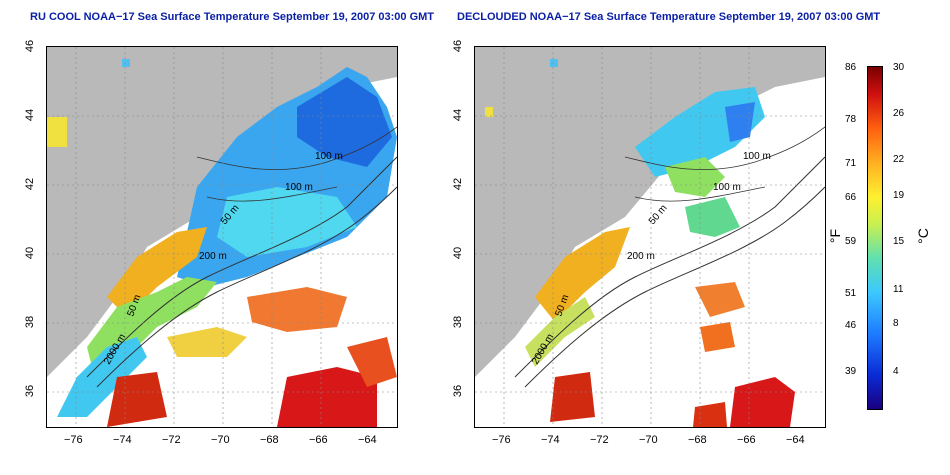 Image resolution: width=950 pixels, height=475 pixels. I want to click on sst-cyan-region, so click(287, 222).